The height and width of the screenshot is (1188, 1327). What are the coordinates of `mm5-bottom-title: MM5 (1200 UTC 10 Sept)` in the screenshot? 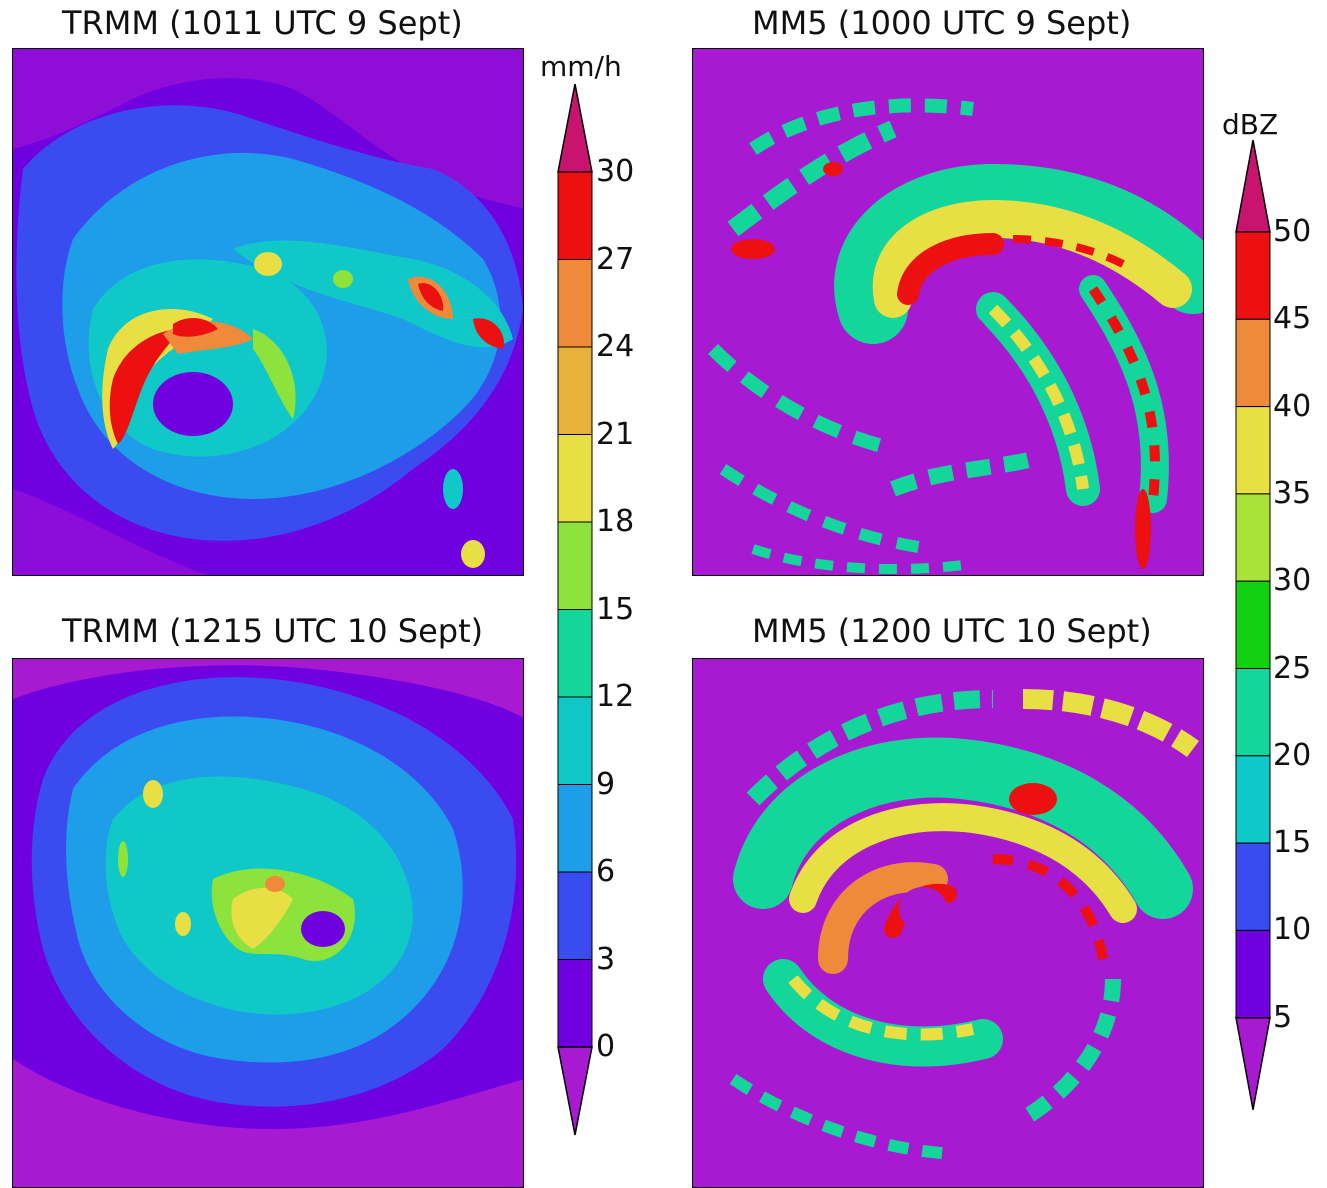 It's located at (952, 631).